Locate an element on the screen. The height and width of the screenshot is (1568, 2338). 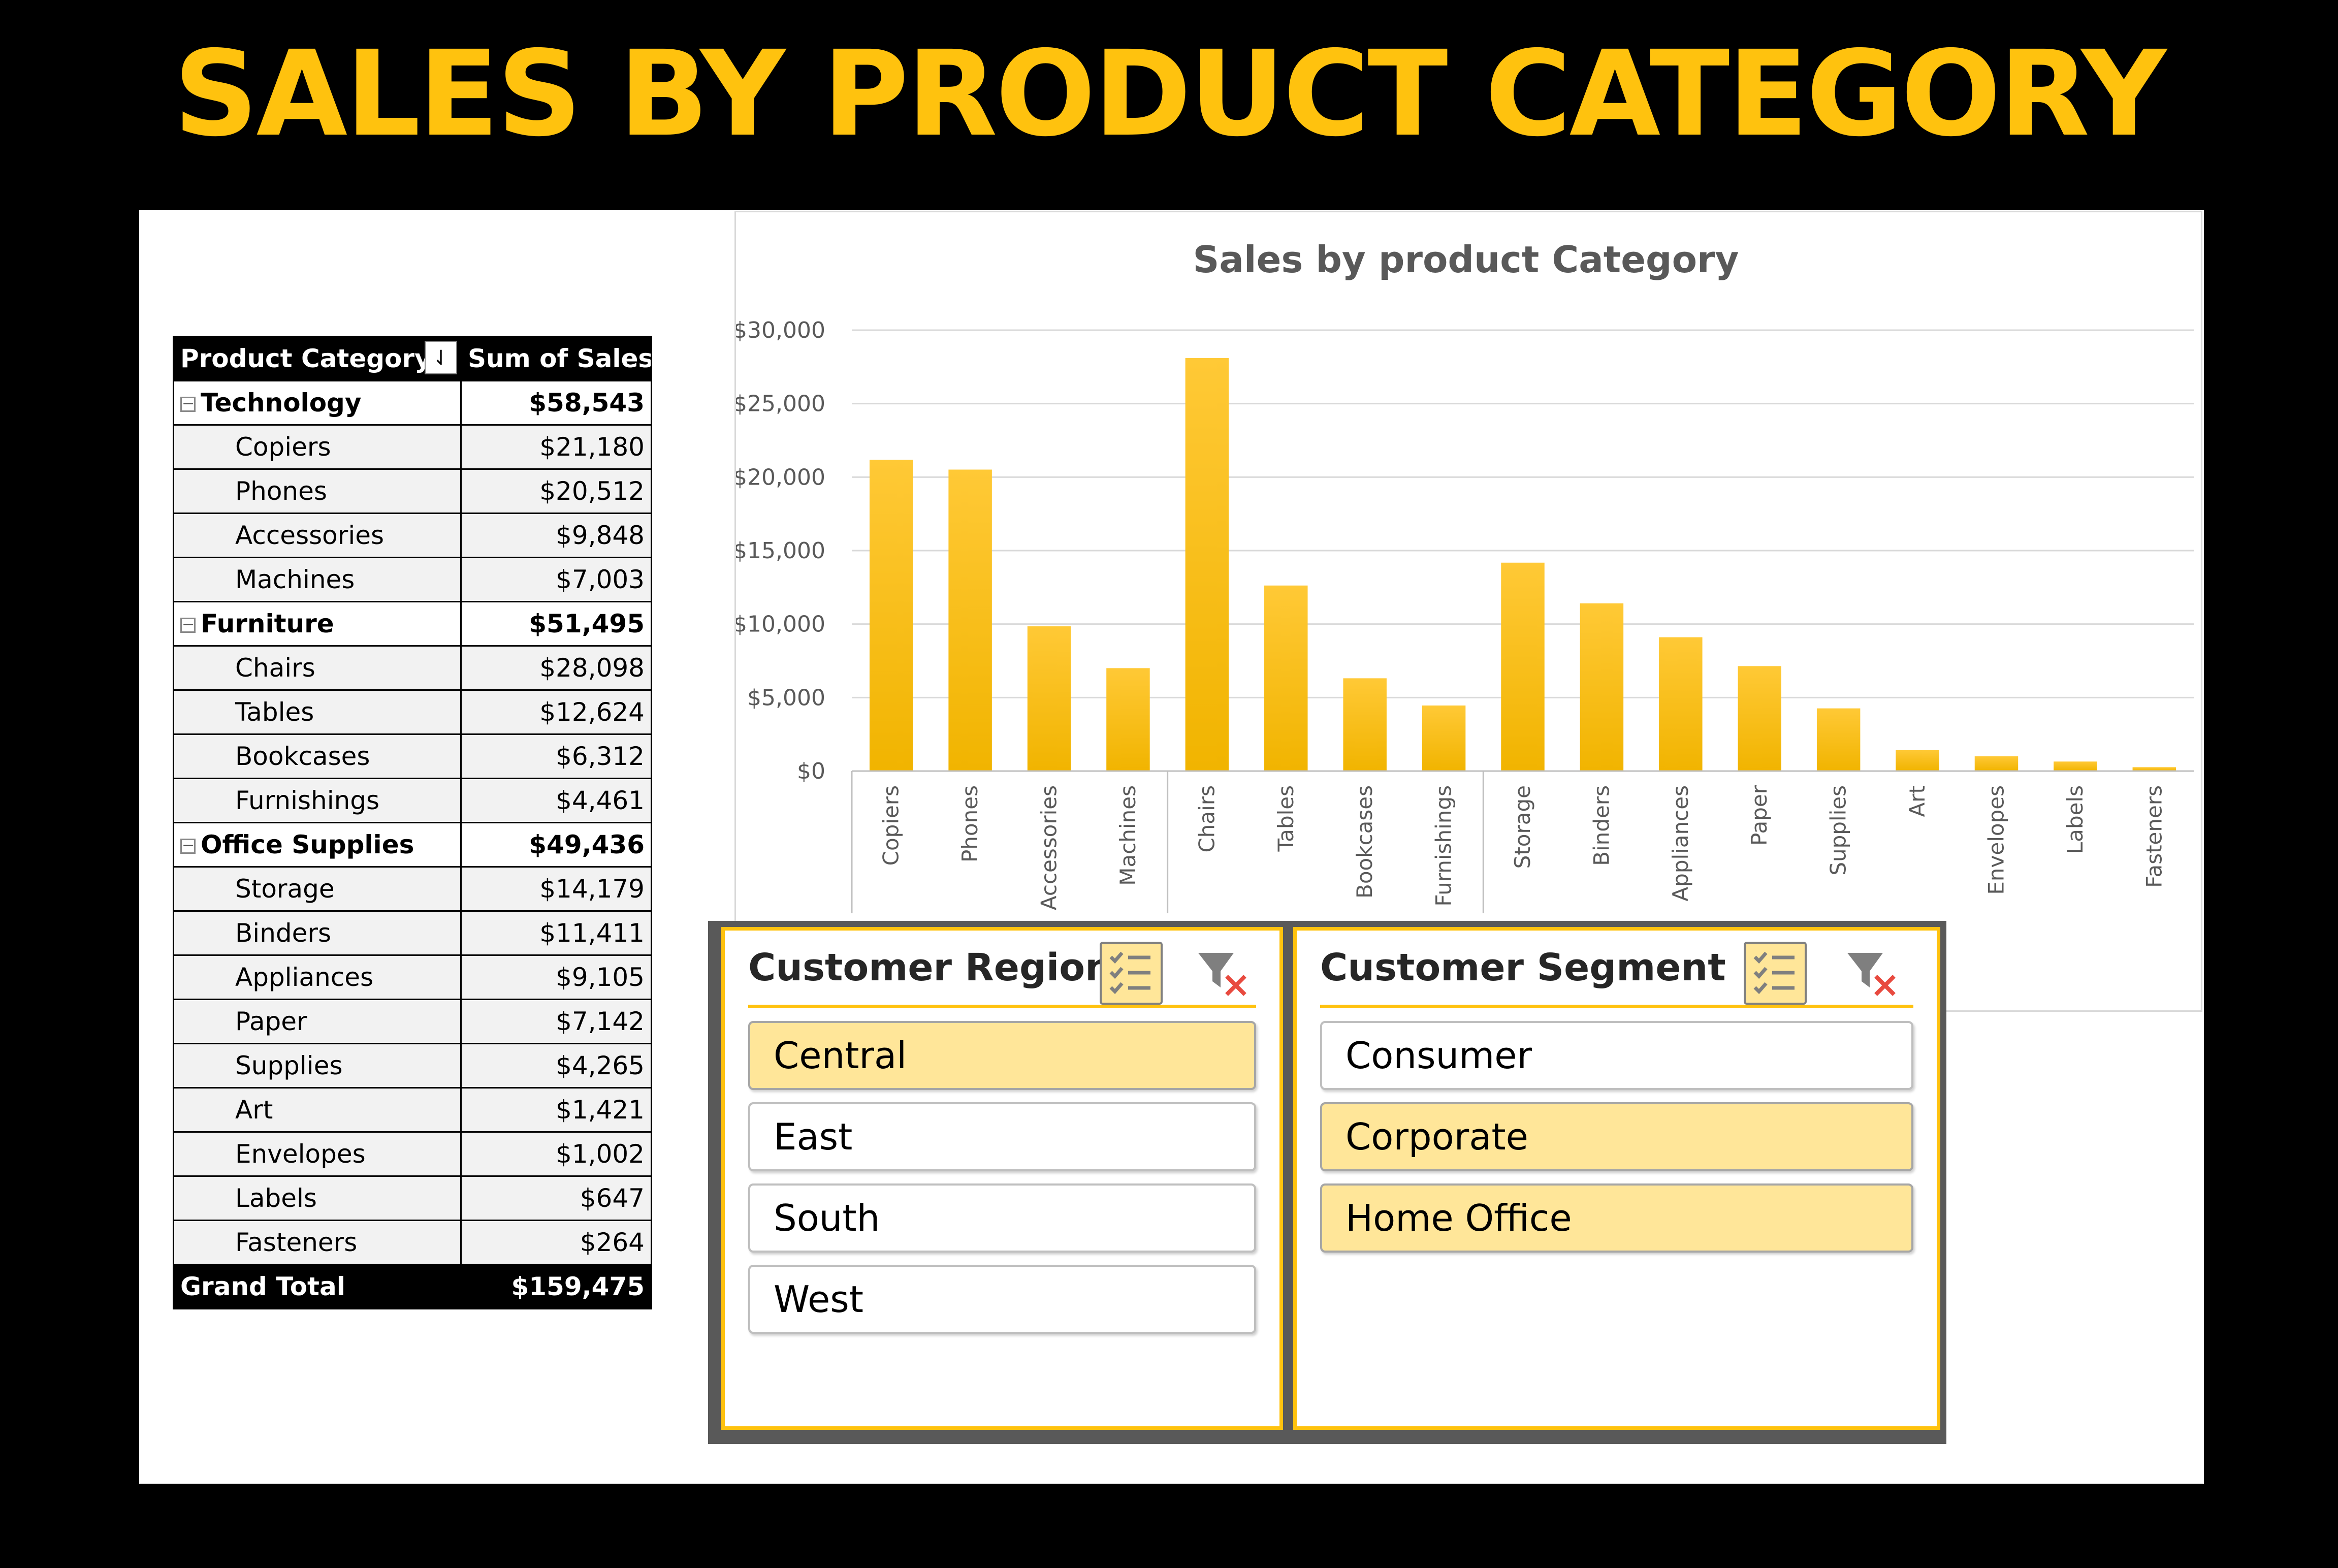
x-tick-label: Paper is located at coordinates (1760, 815).